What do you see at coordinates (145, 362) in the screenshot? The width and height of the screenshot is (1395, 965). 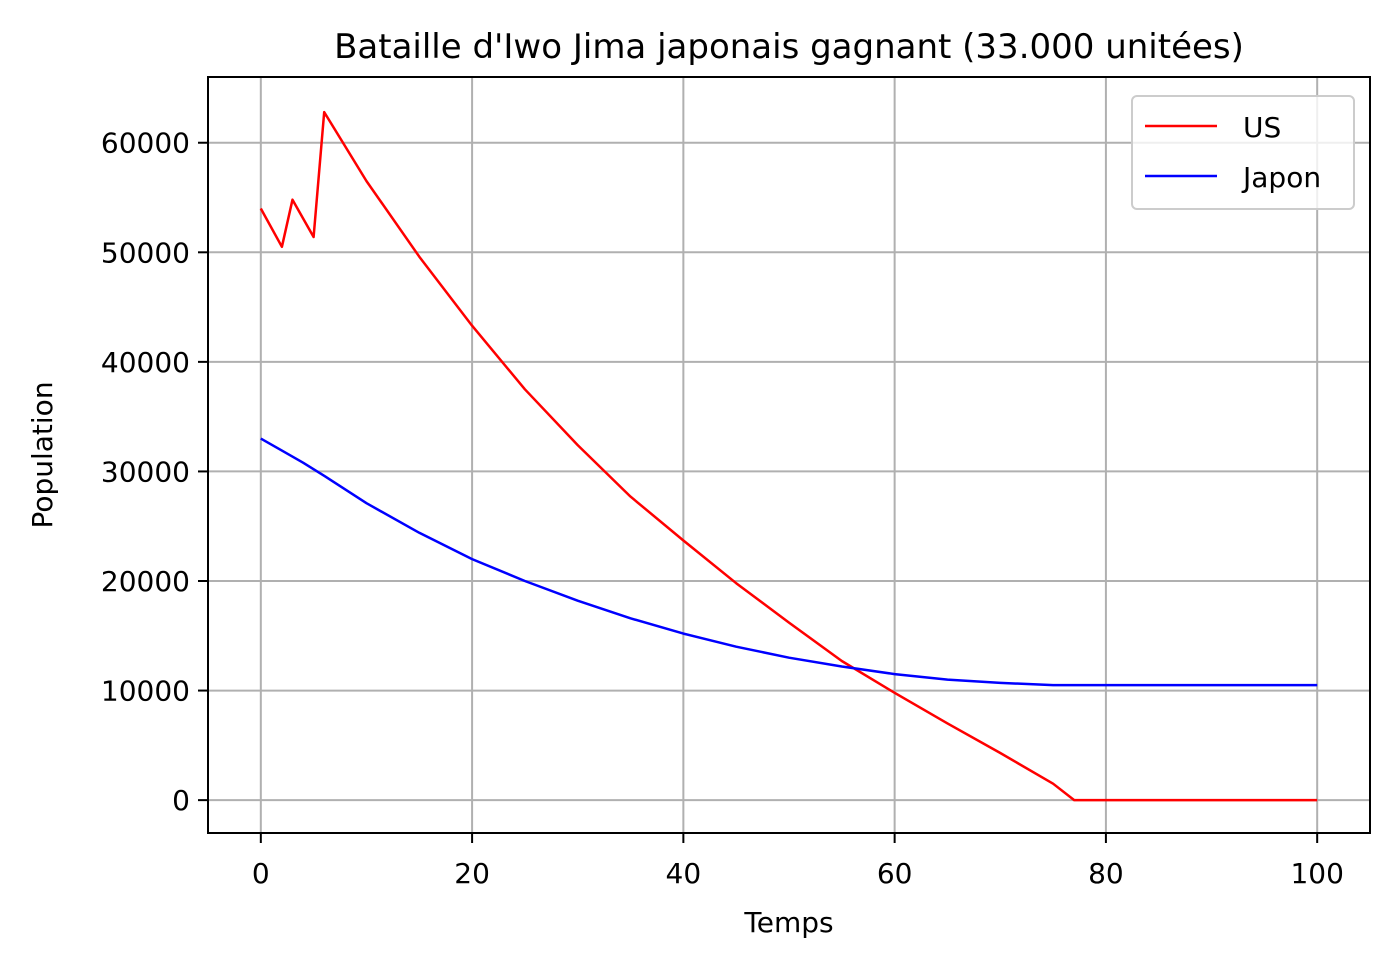 I see `y-tick-label: 40000` at bounding box center [145, 362].